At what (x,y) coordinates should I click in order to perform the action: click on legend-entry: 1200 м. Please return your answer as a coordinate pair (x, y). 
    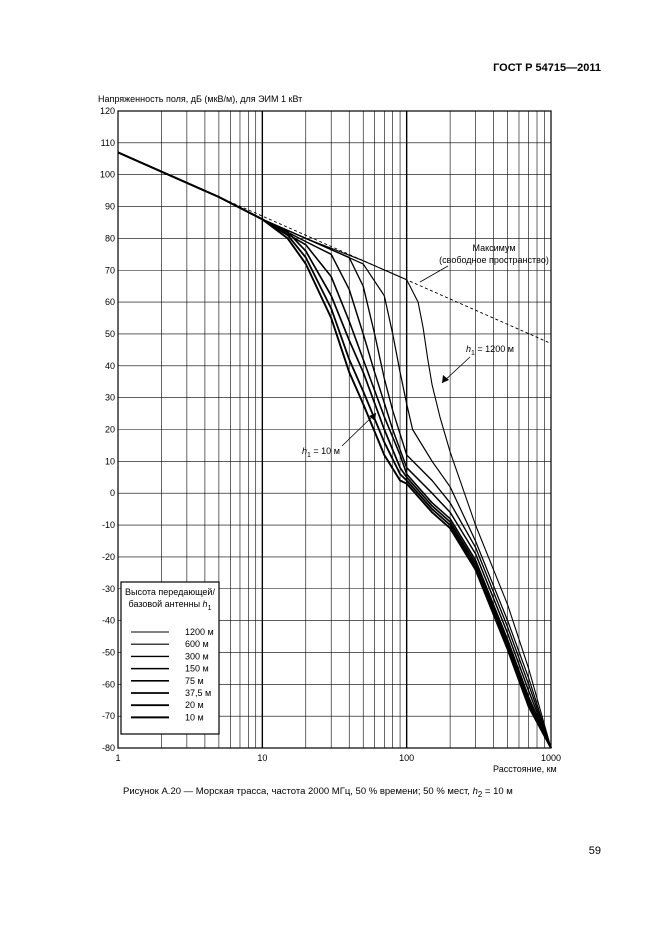
    Looking at the image, I should click on (199, 632).